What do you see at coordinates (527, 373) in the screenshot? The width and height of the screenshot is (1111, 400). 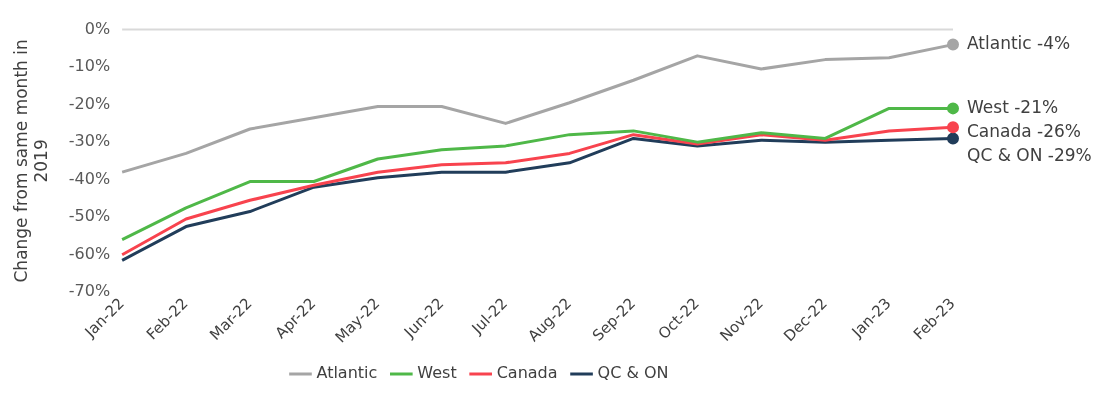 I see `legend-label: Canada` at bounding box center [527, 373].